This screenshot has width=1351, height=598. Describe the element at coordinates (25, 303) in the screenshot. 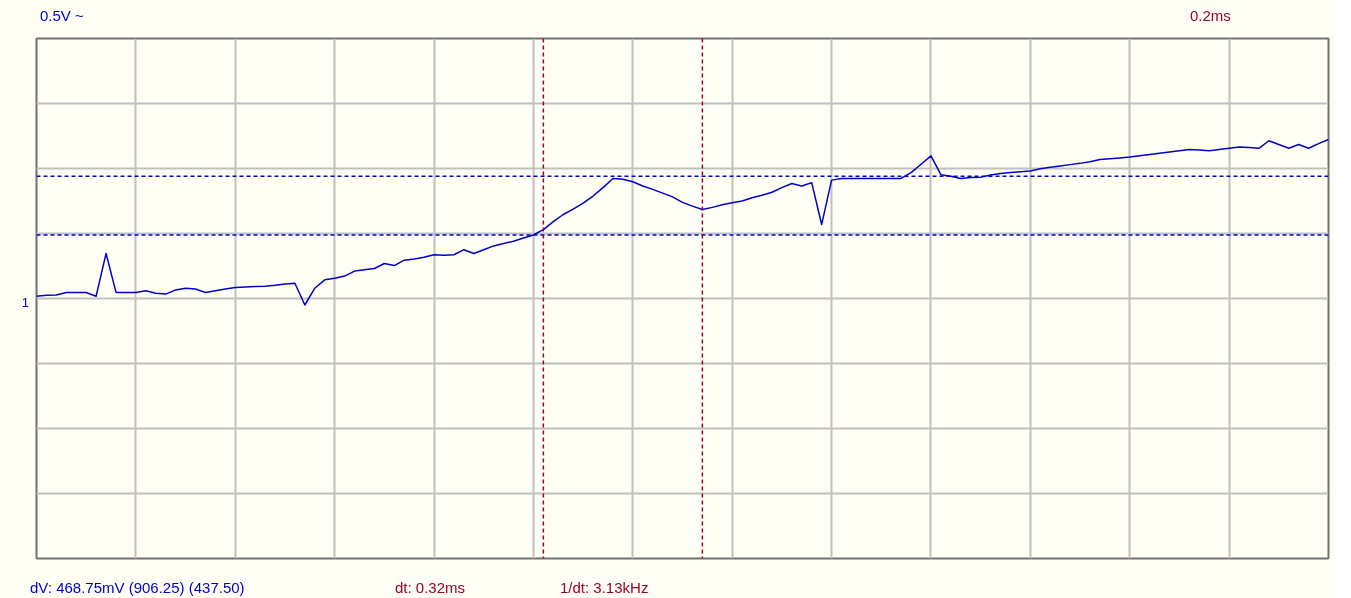

I see `text: 1` at that location.